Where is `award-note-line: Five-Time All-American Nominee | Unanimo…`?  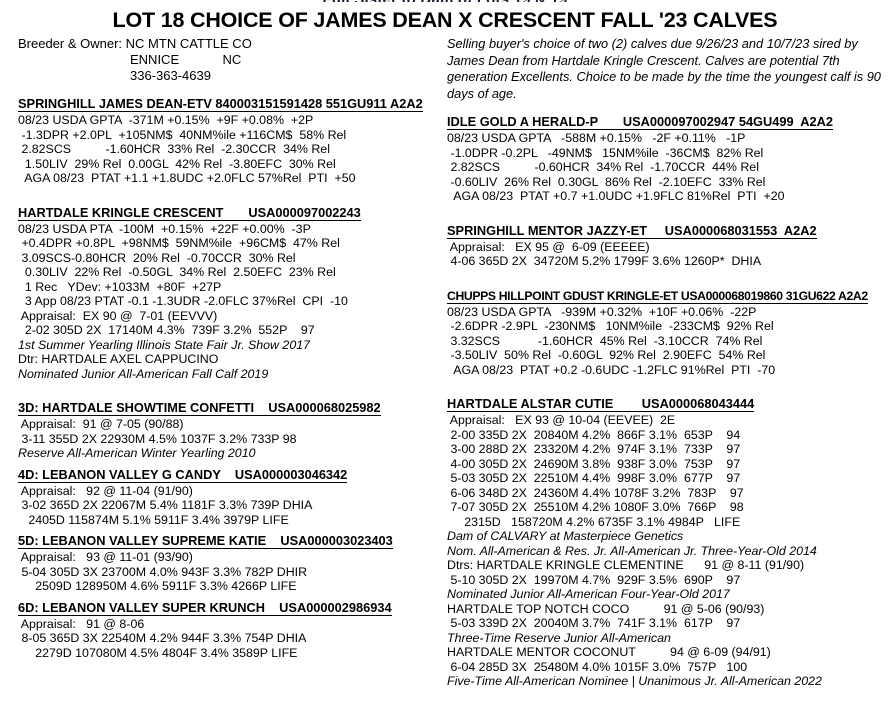
award-note-line: Five-Time All-American Nominee | Unanimo… is located at coordinates (634, 681).